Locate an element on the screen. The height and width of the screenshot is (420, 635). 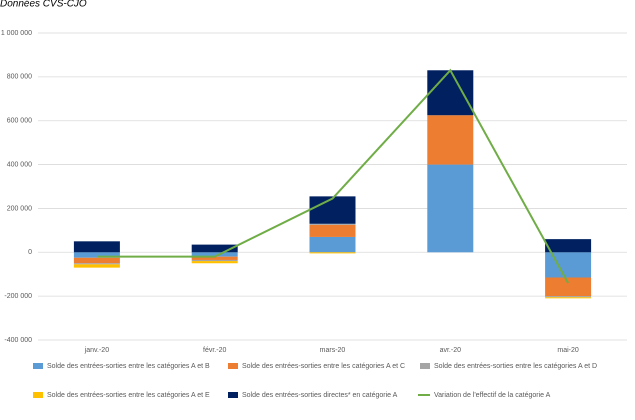
y-tick-label: 1 000 000 is located at coordinates (16, 33).